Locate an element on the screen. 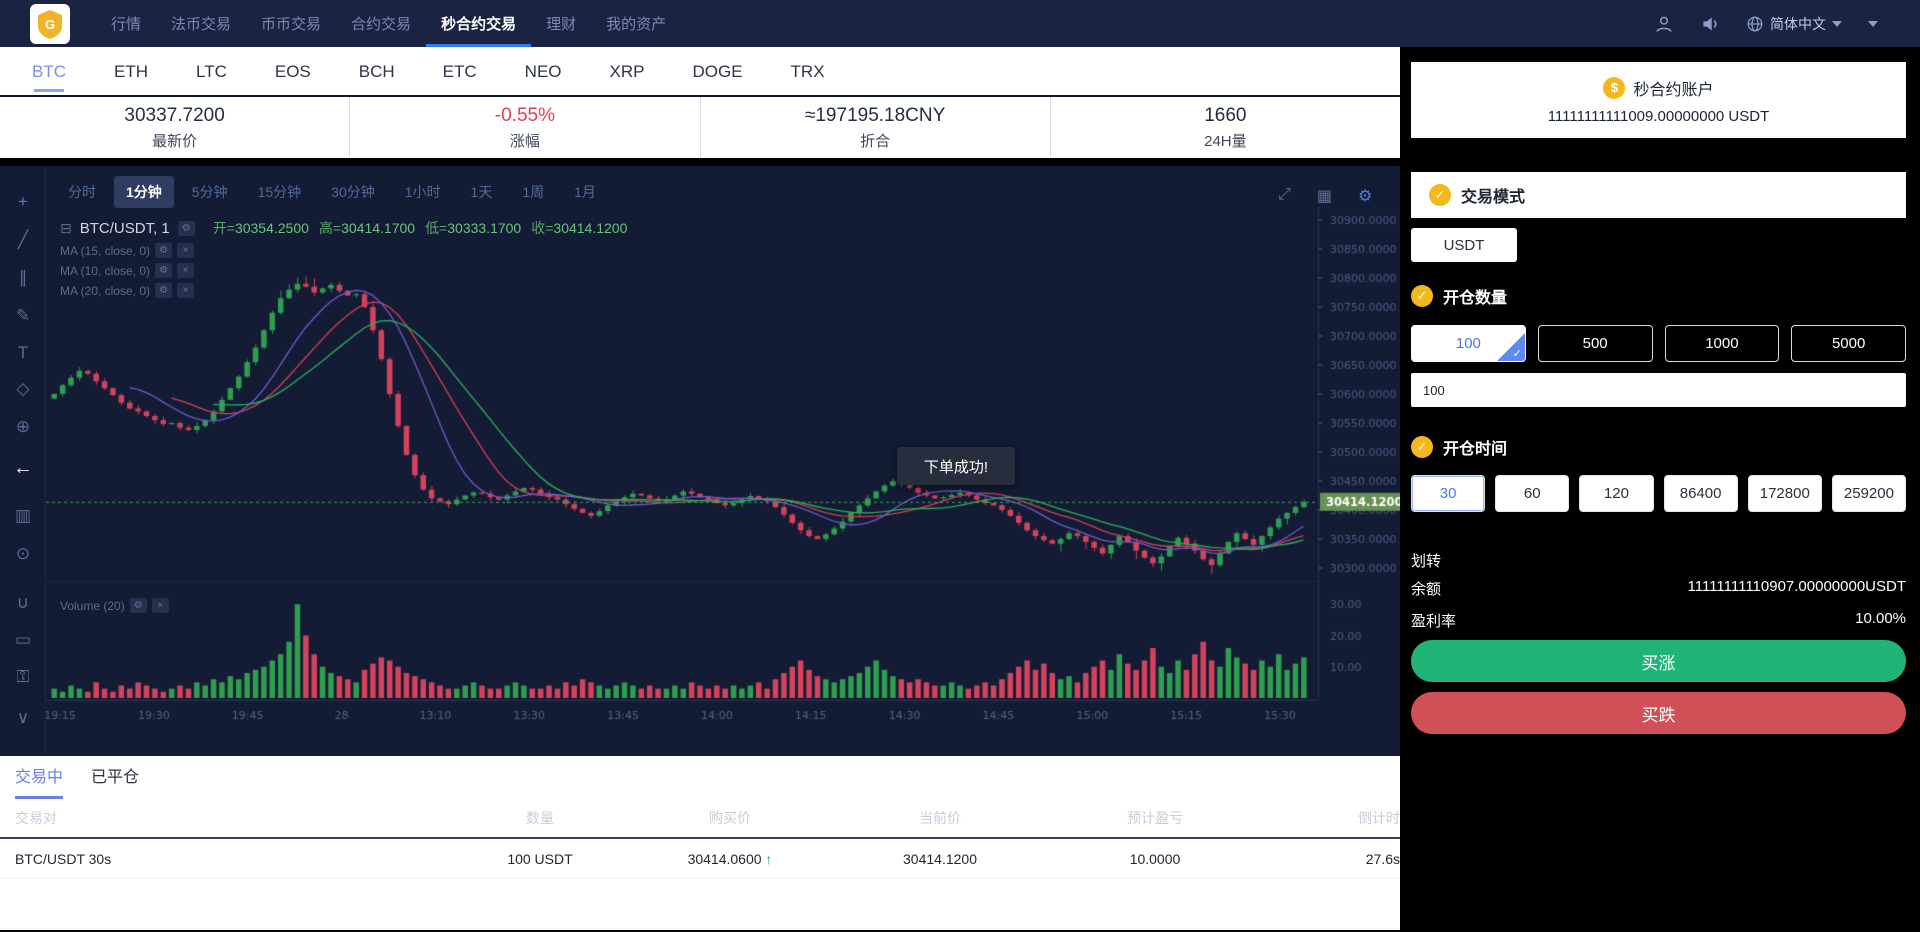 The image size is (1920, 932). market-tab-neo: NEO is located at coordinates (543, 71).